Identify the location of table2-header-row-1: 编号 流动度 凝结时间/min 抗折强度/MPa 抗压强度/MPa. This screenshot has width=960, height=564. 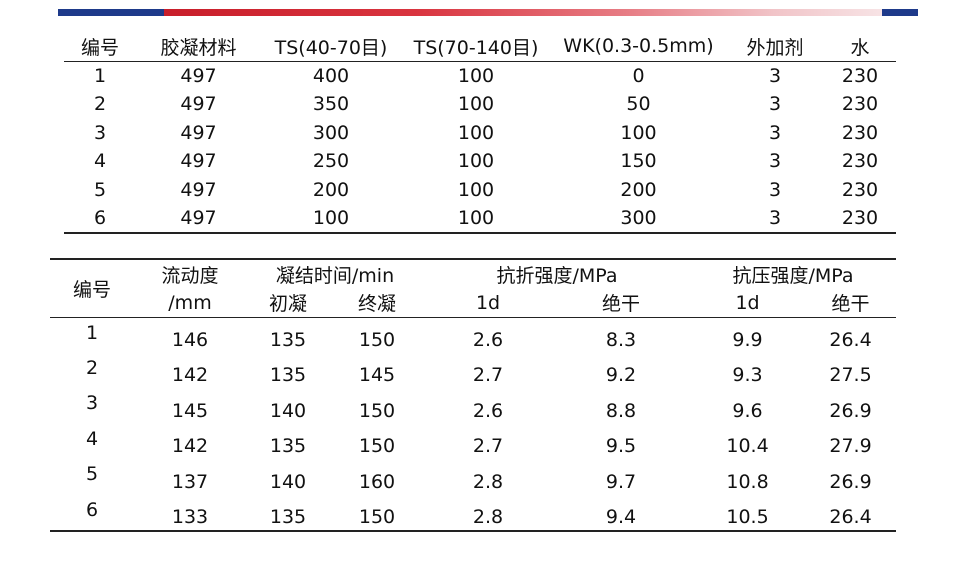
(473, 288).